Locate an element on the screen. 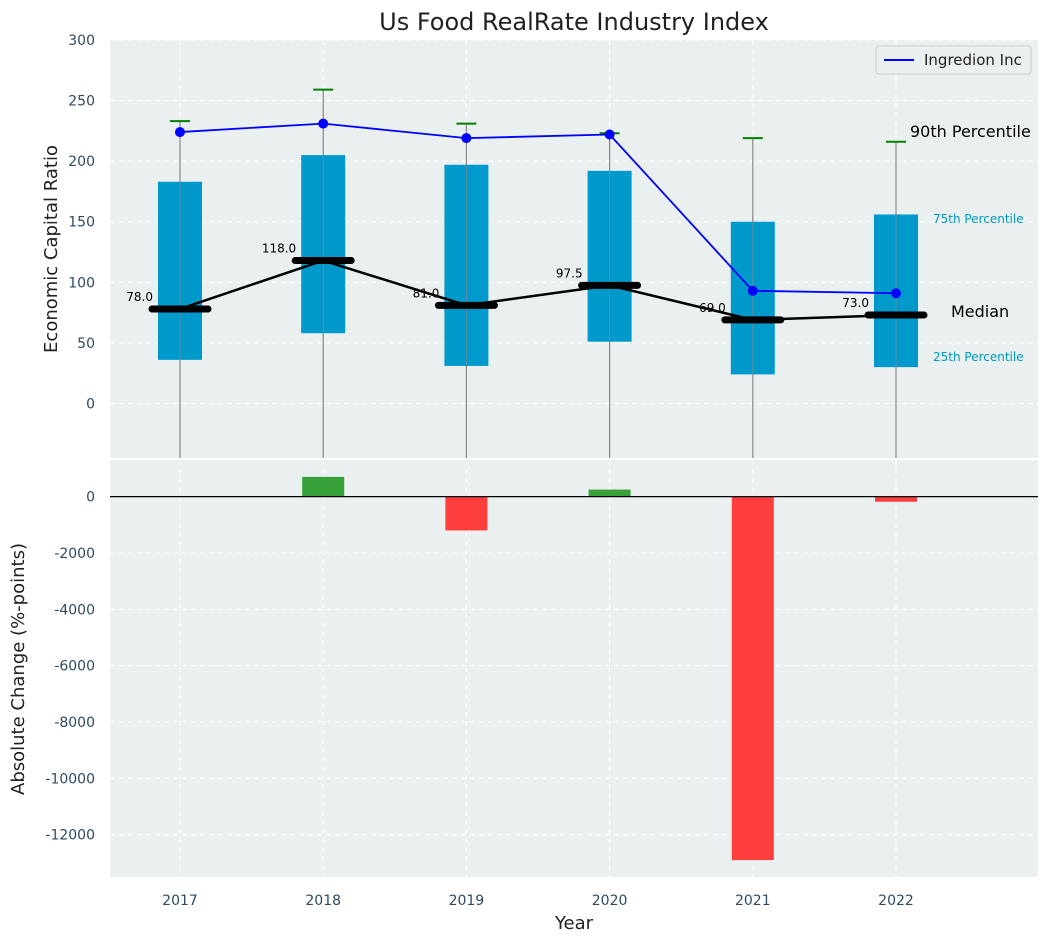 The height and width of the screenshot is (942, 1048). legend-box is located at coordinates (953, 60).